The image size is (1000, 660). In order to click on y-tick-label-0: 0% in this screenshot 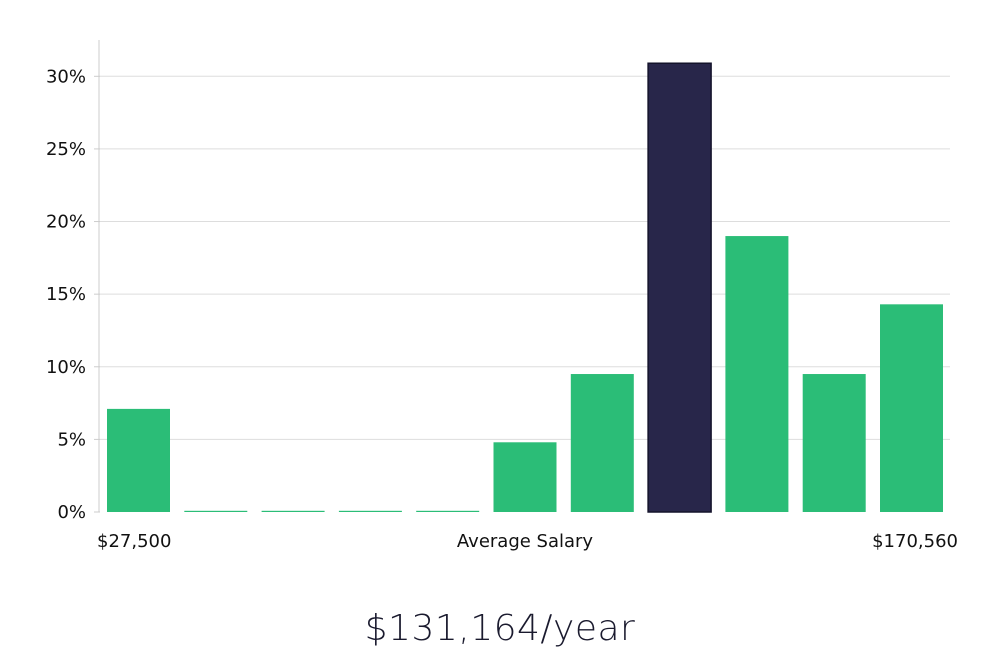, I will do `click(71, 512)`.